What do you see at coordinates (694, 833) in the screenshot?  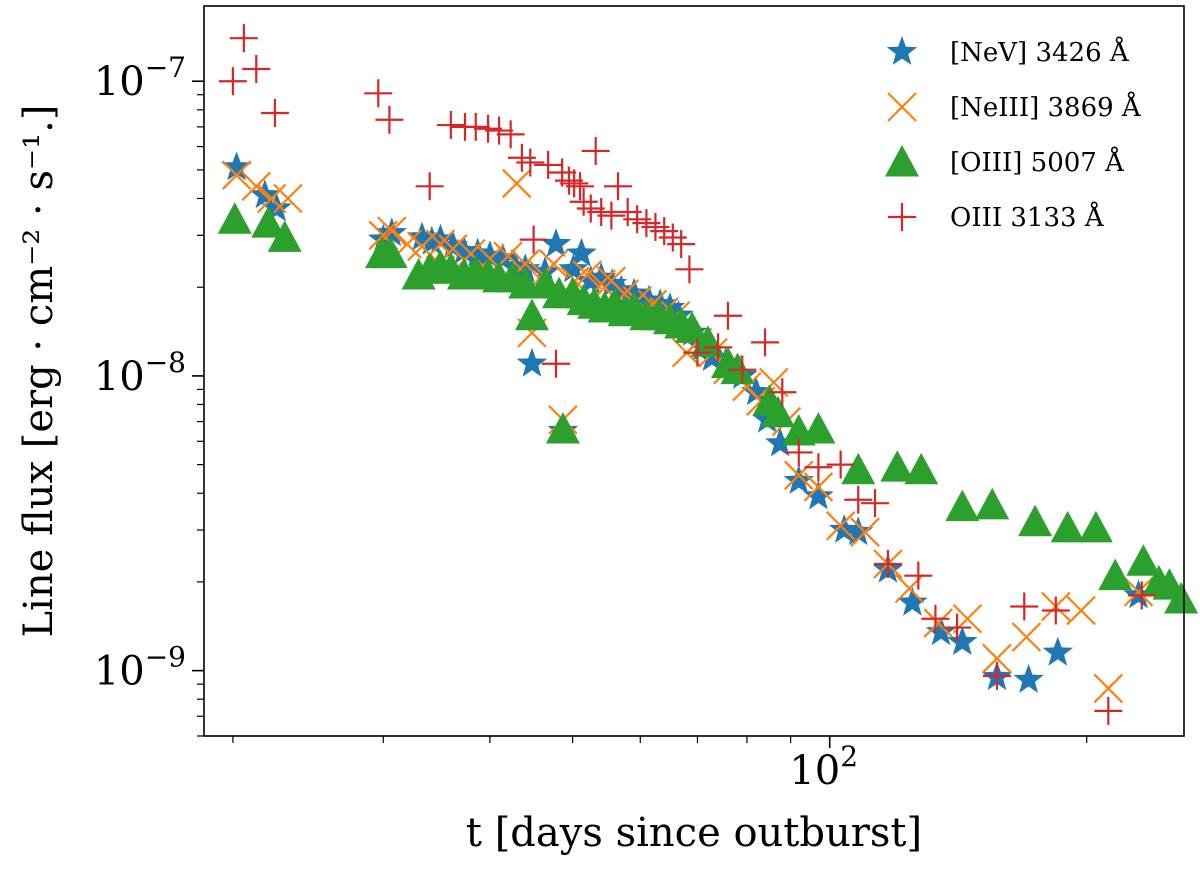 I see `x-axis-title: t [days since outburst]` at bounding box center [694, 833].